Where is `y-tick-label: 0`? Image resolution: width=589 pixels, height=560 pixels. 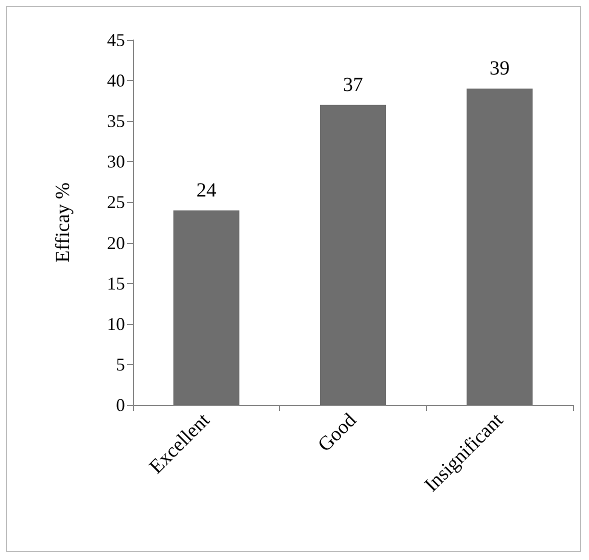 y-tick-label: 0 is located at coordinates (120, 405).